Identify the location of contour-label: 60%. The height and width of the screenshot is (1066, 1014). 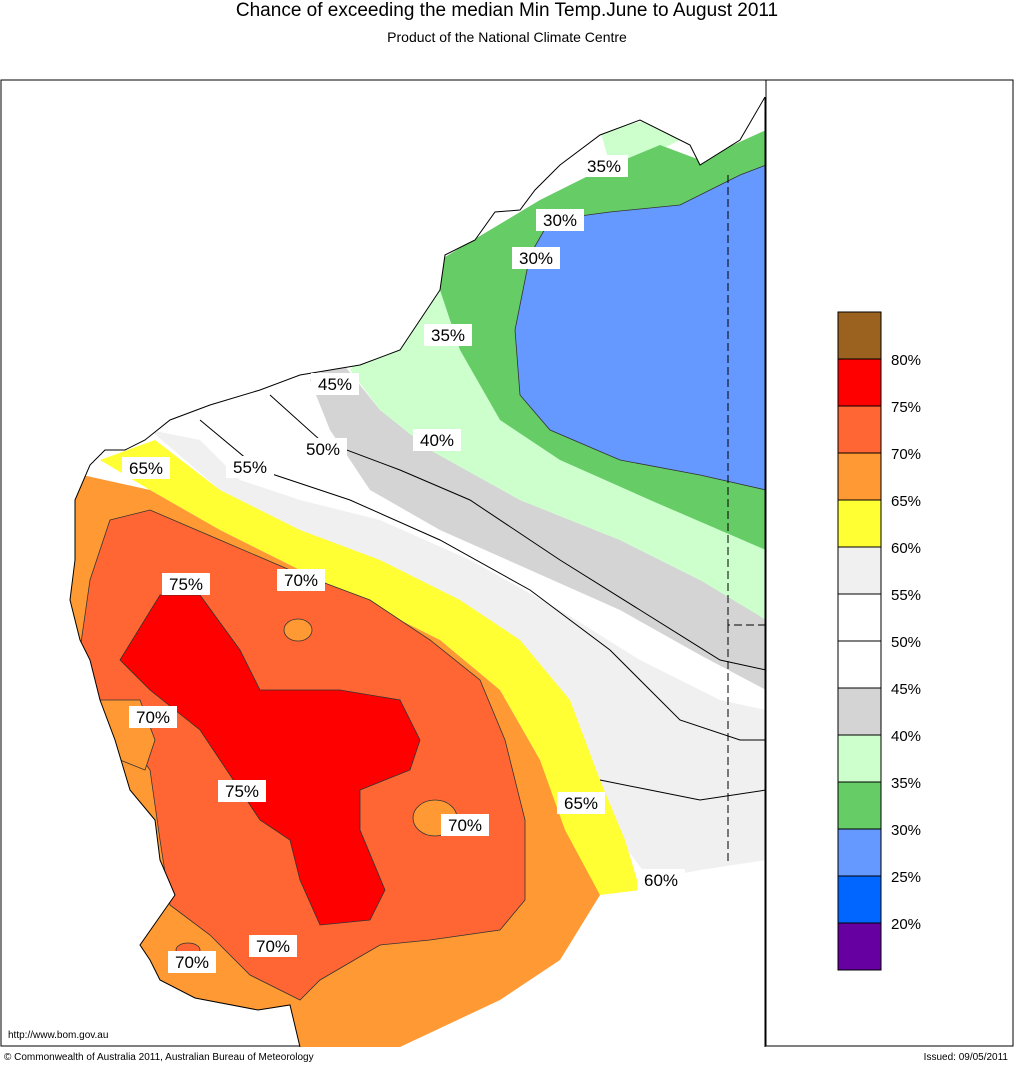
(661, 880).